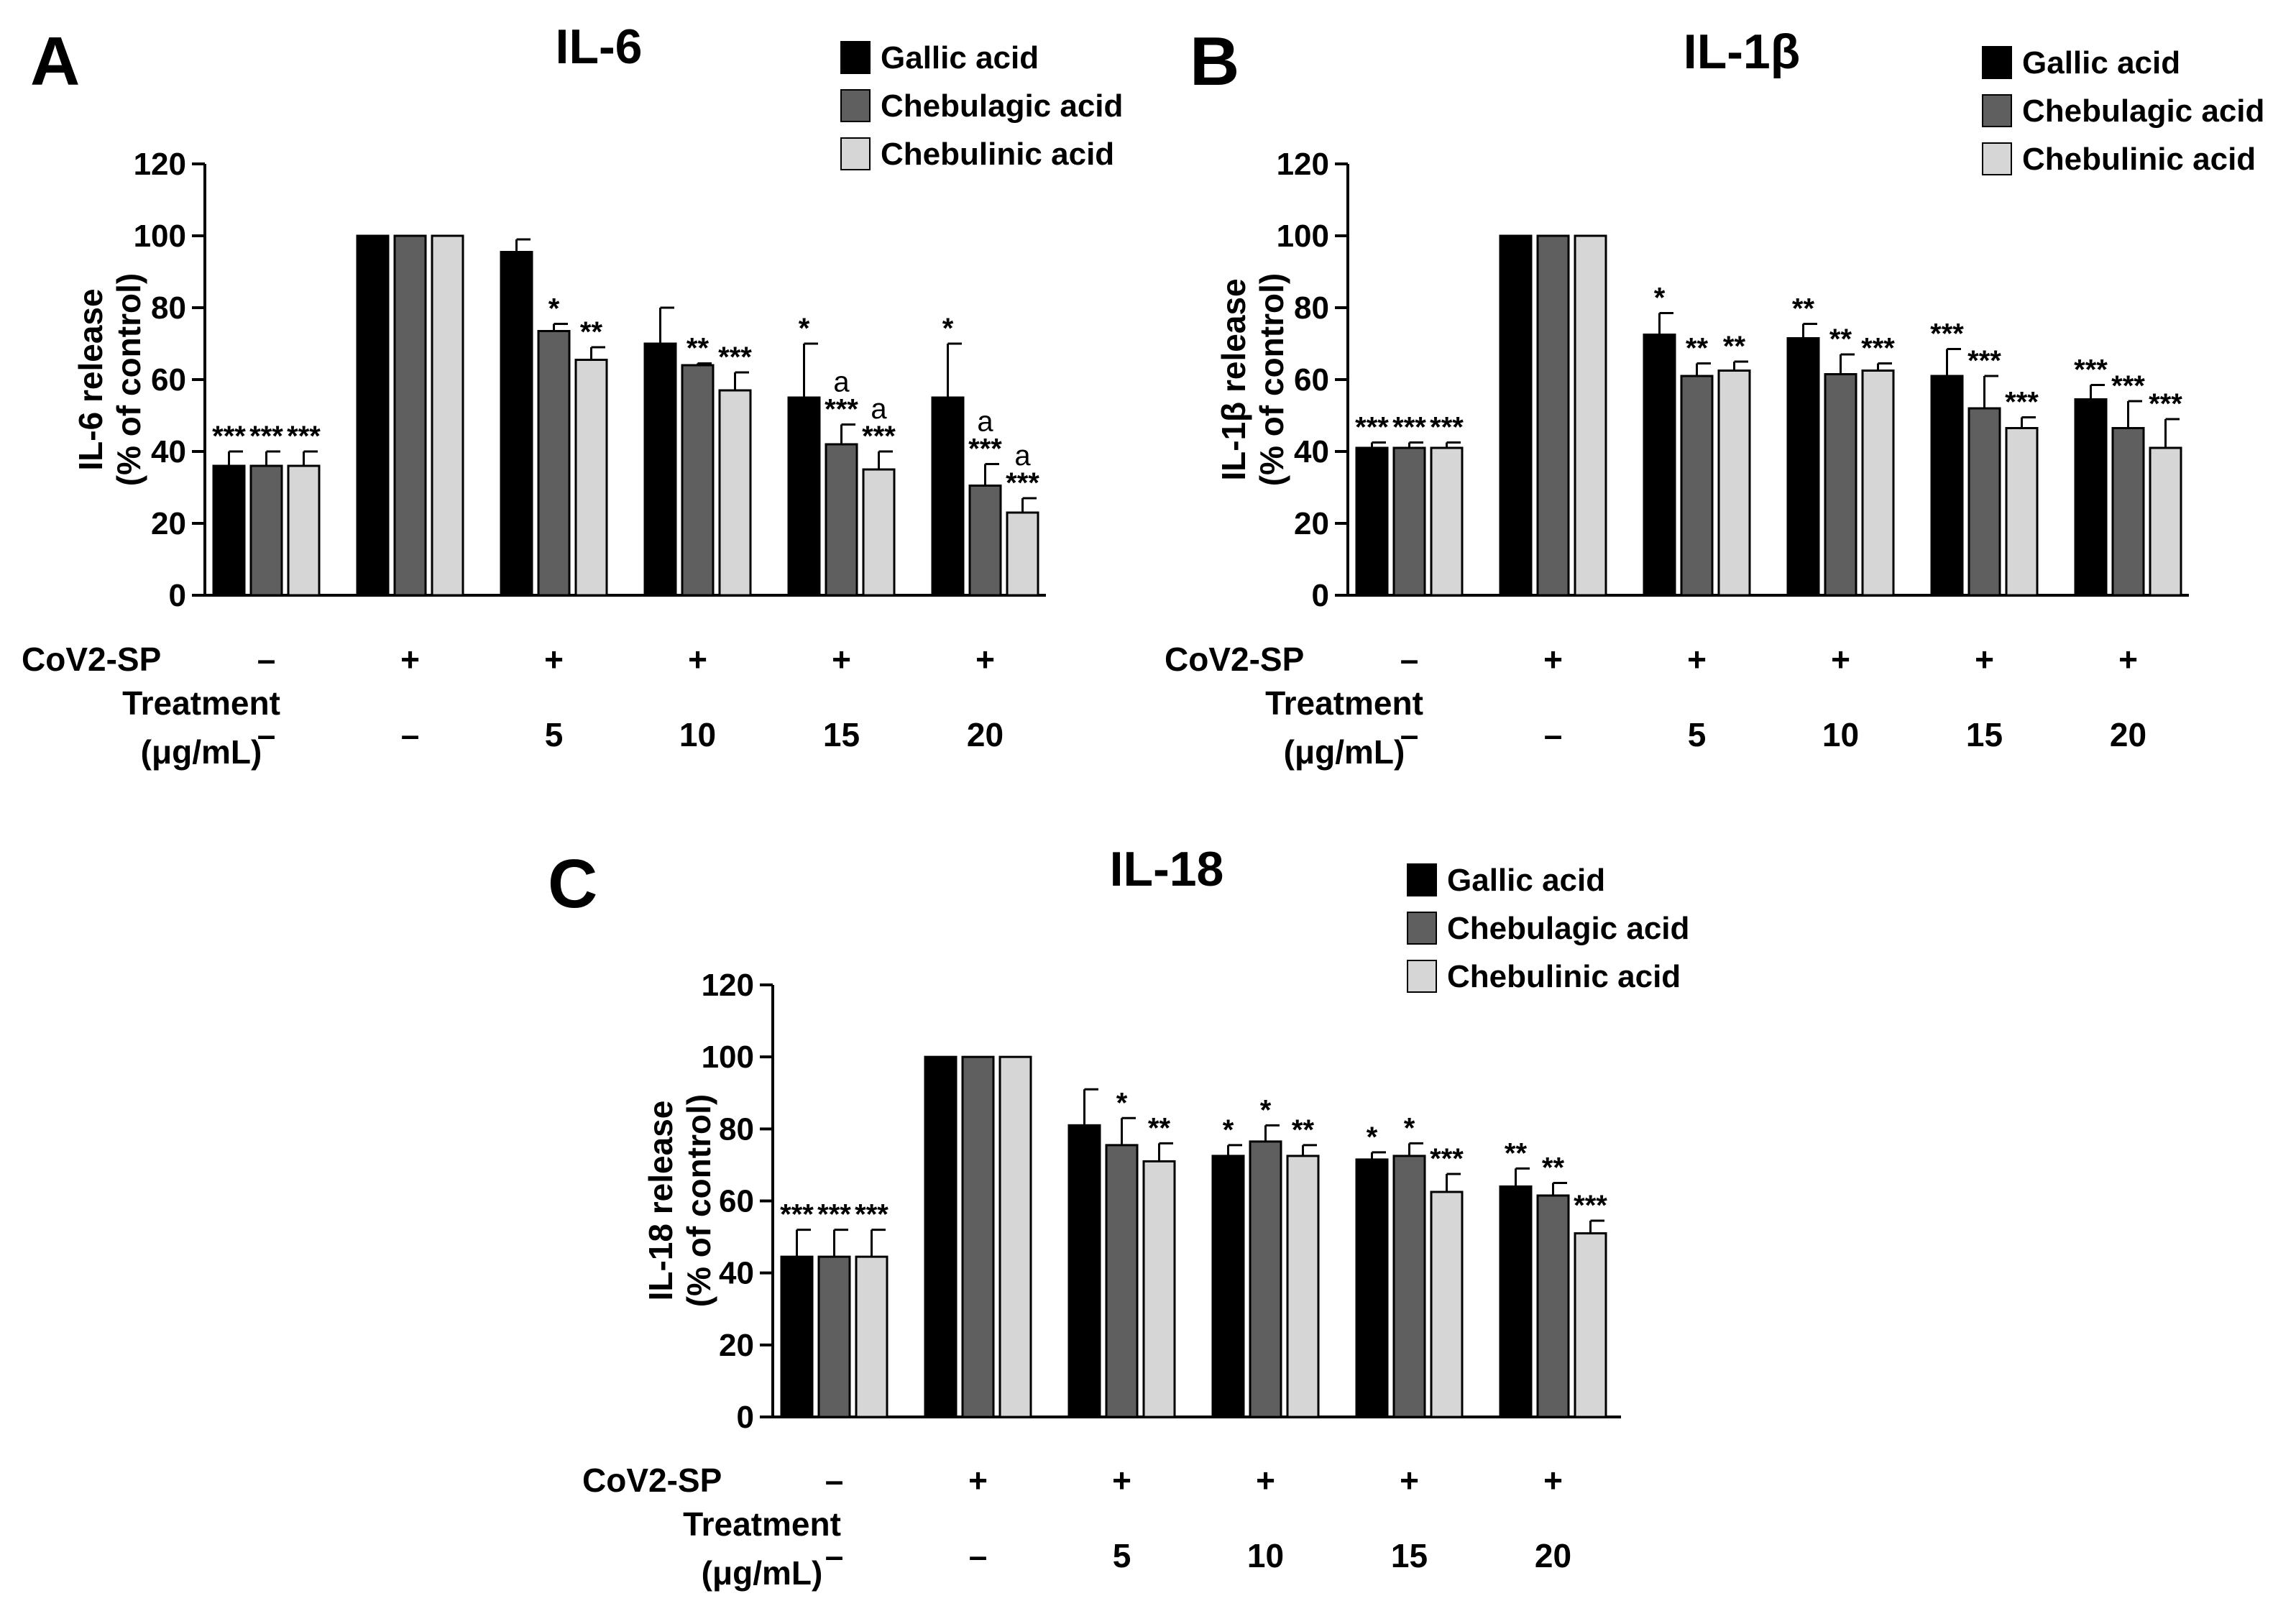  What do you see at coordinates (625, 415) in the screenshot?
I see `bars: *** *** ******** *******a***a****a***a` at bounding box center [625, 415].